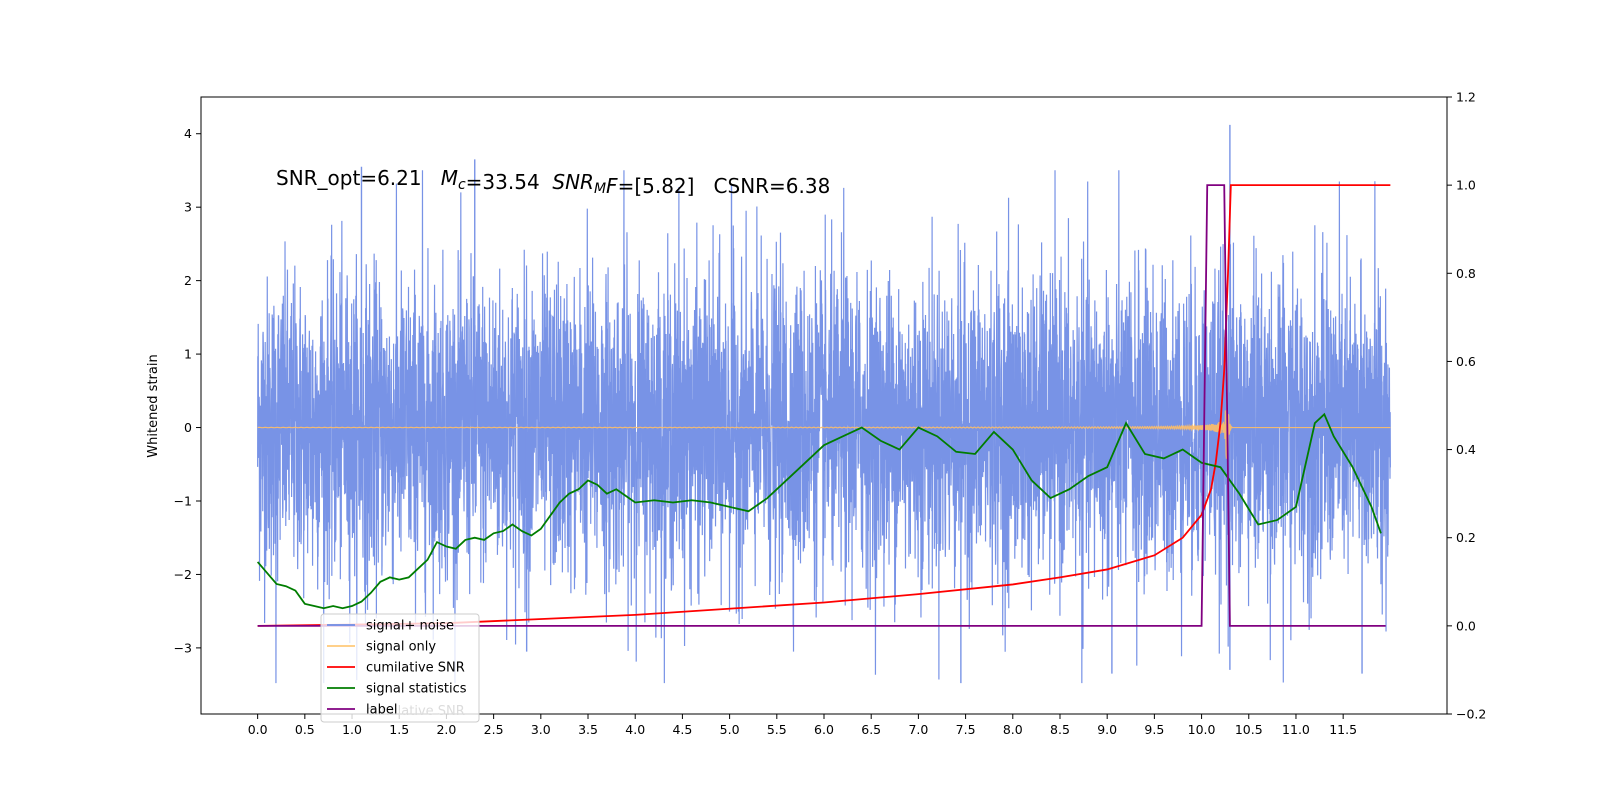 The width and height of the screenshot is (1600, 800). Describe the element at coordinates (612, 186) in the screenshot. I see `annotation-part: F` at that location.